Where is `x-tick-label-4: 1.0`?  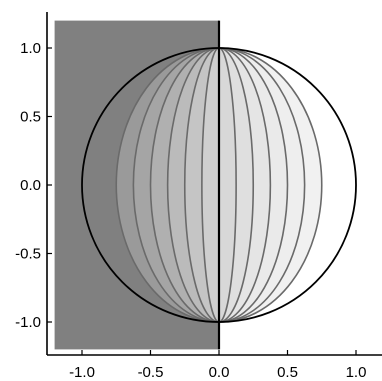
x-tick-label-4: 1.0 is located at coordinates (356, 372).